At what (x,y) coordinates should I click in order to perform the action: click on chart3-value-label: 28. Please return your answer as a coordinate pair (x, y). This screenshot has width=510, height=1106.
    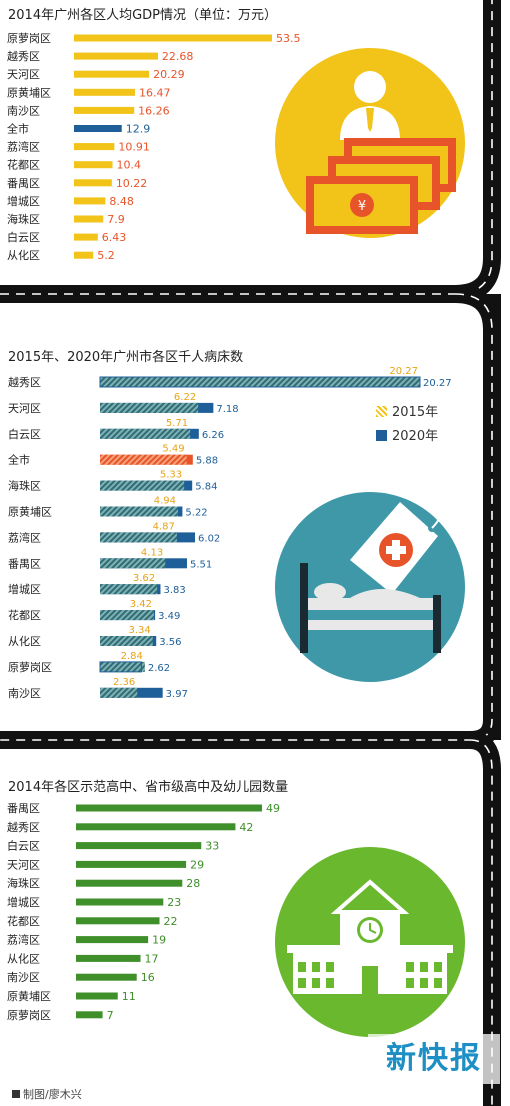
    Looking at the image, I should click on (193, 883).